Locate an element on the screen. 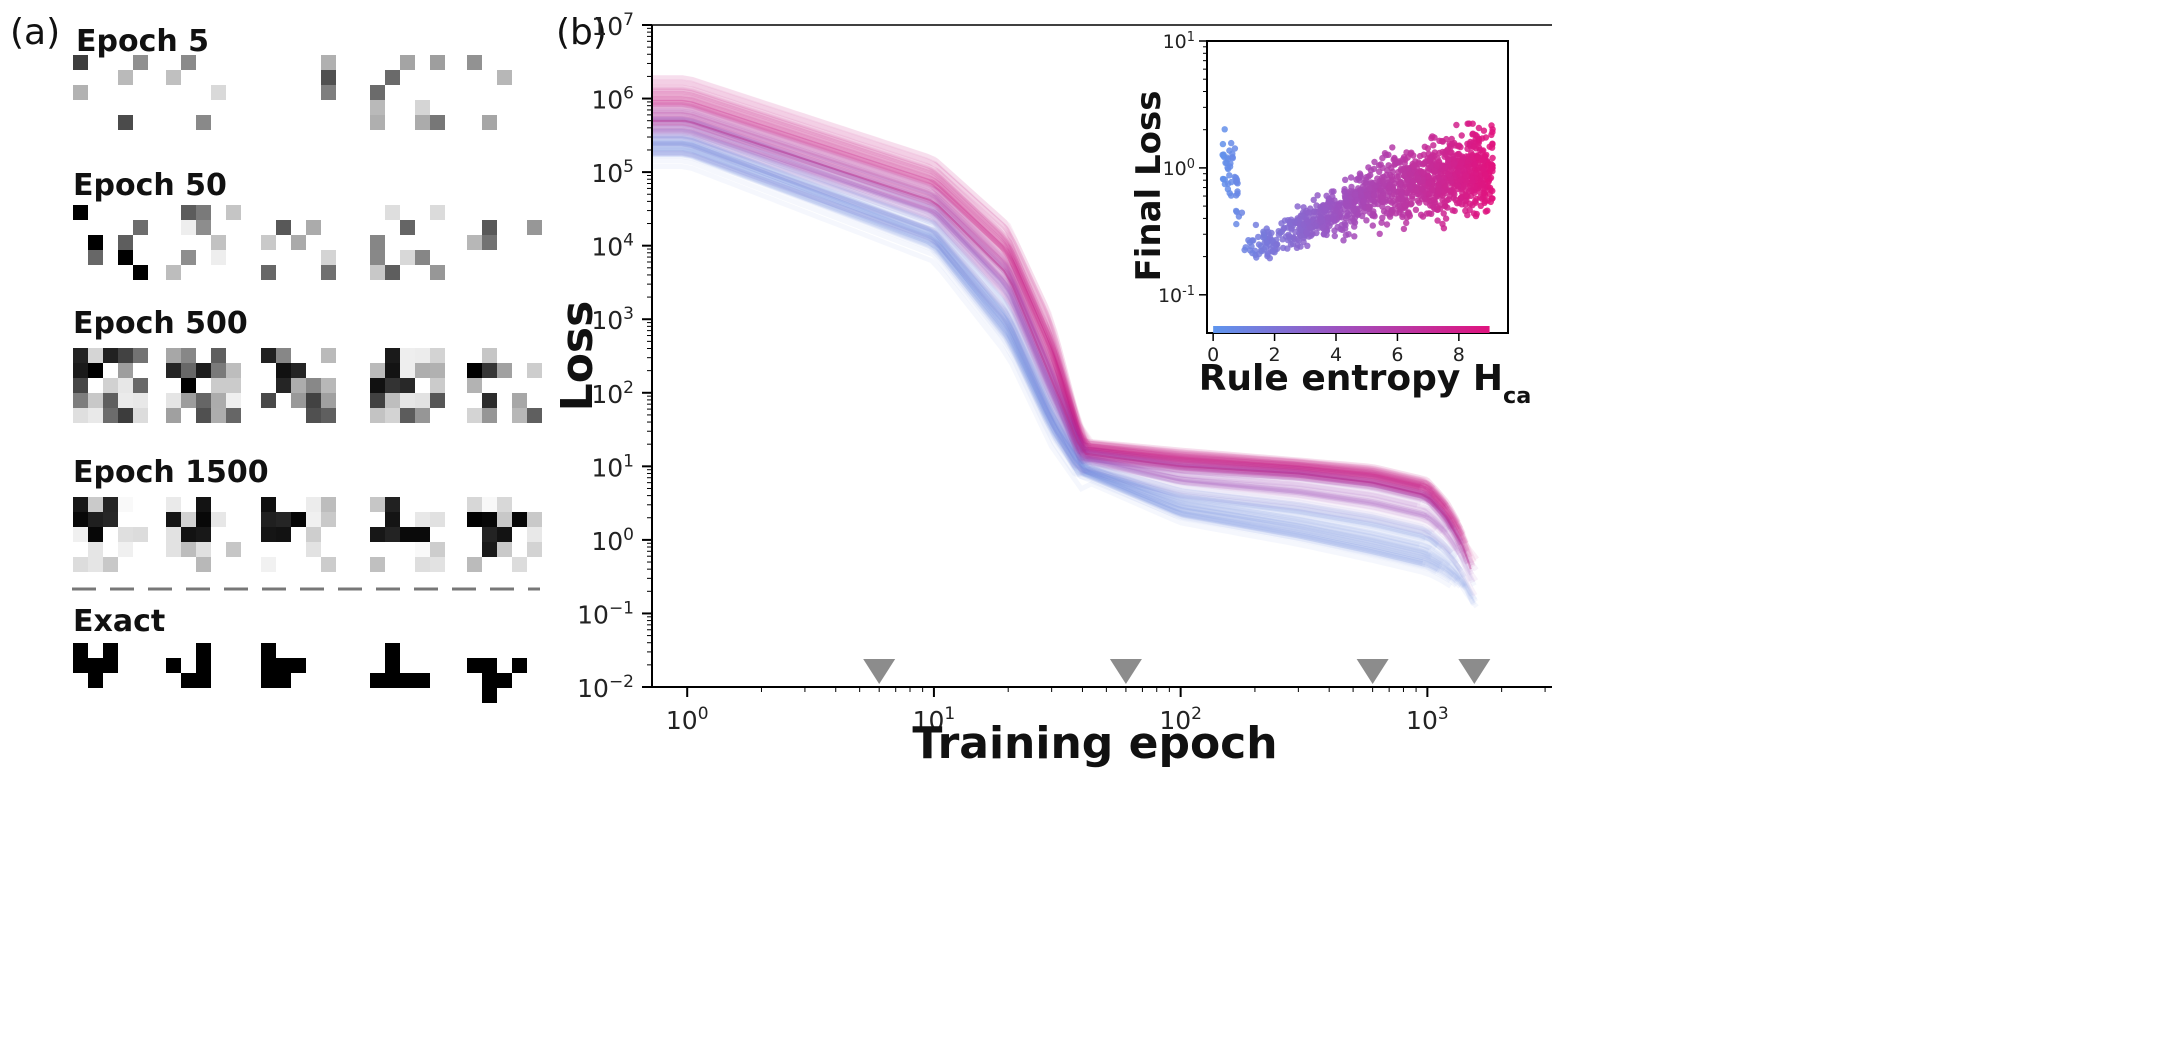  panel-b-label: (b) is located at coordinates (581, 32).